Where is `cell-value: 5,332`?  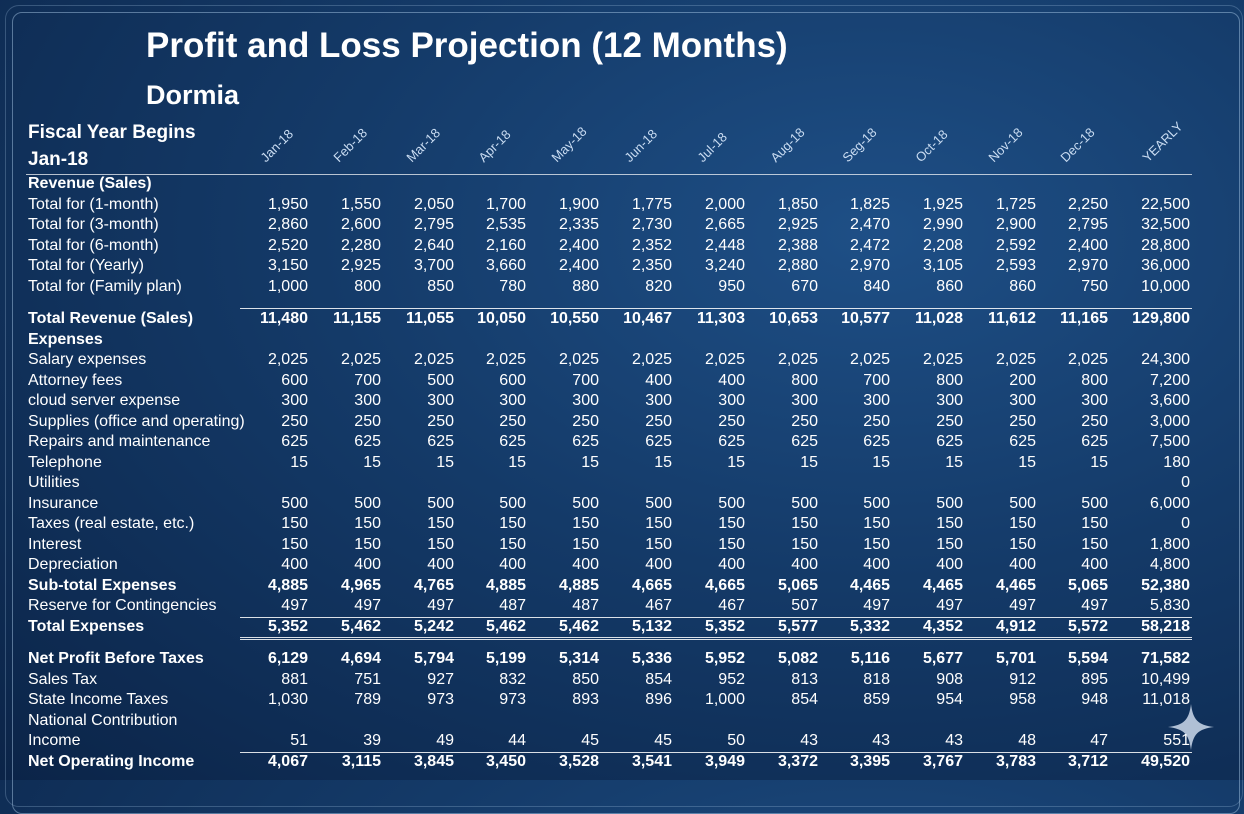 cell-value: 5,332 is located at coordinates (869, 626).